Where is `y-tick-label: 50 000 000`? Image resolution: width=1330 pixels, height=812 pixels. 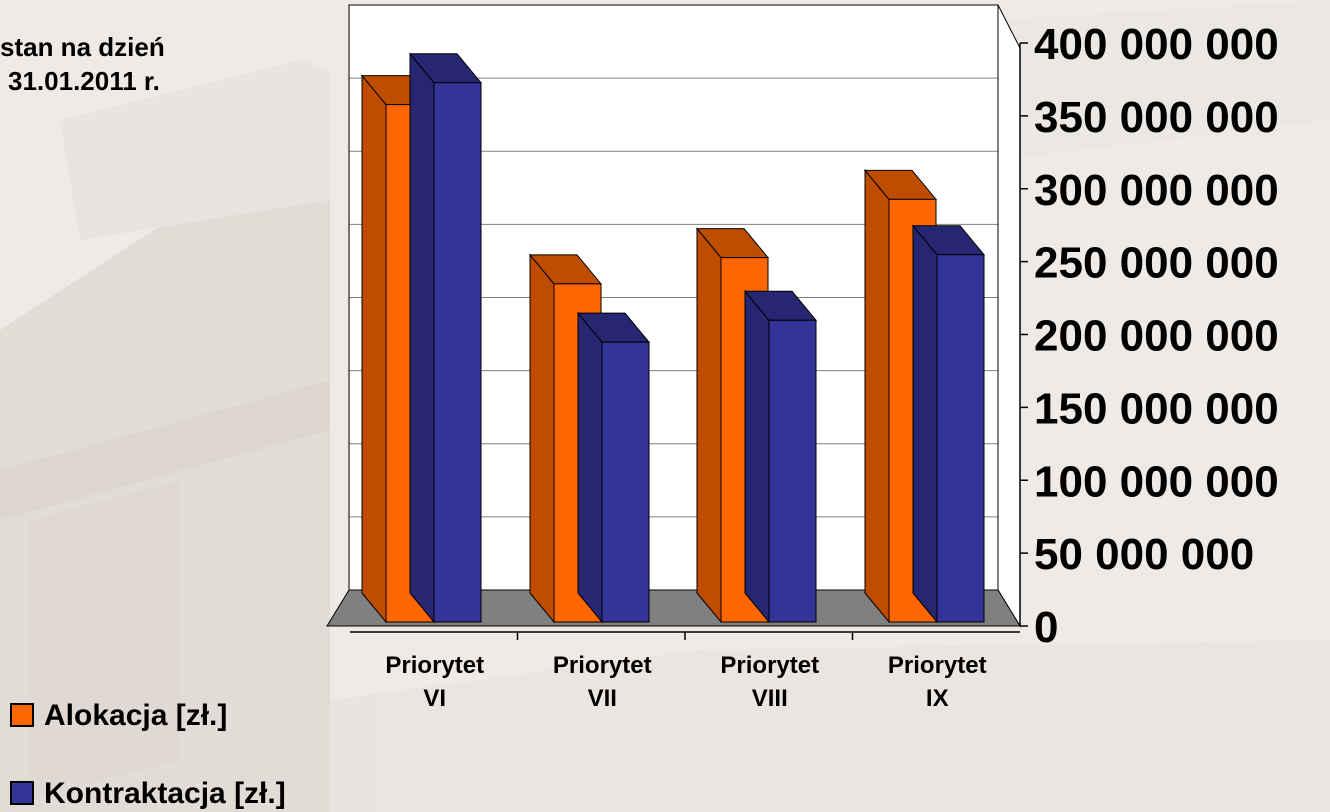 y-tick-label: 50 000 000 is located at coordinates (1144, 554).